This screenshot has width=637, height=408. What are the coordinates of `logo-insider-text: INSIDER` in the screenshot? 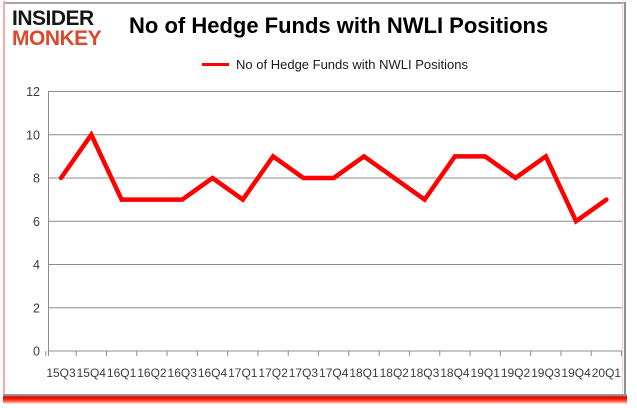 It's located at (53, 18).